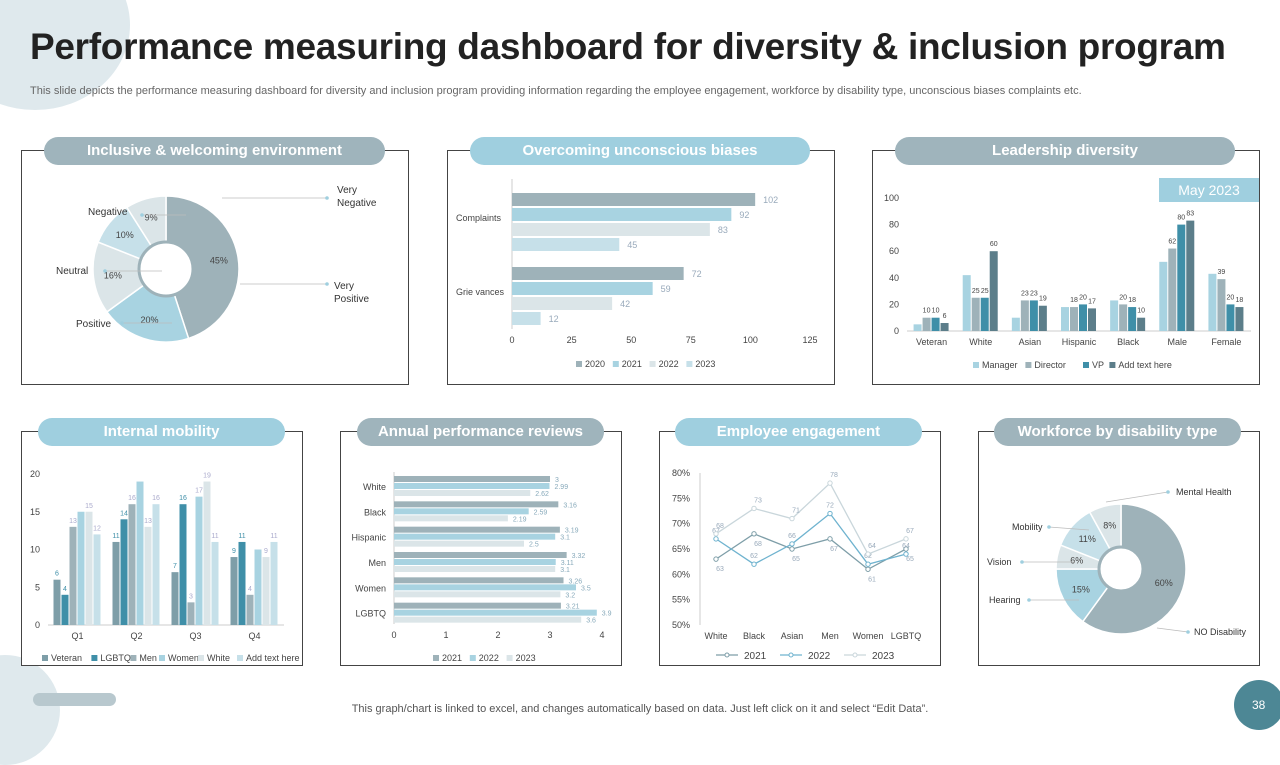 The image size is (1280, 765). Describe the element at coordinates (115, 658) in the screenshot. I see `legend-label: LGBTQ` at that location.